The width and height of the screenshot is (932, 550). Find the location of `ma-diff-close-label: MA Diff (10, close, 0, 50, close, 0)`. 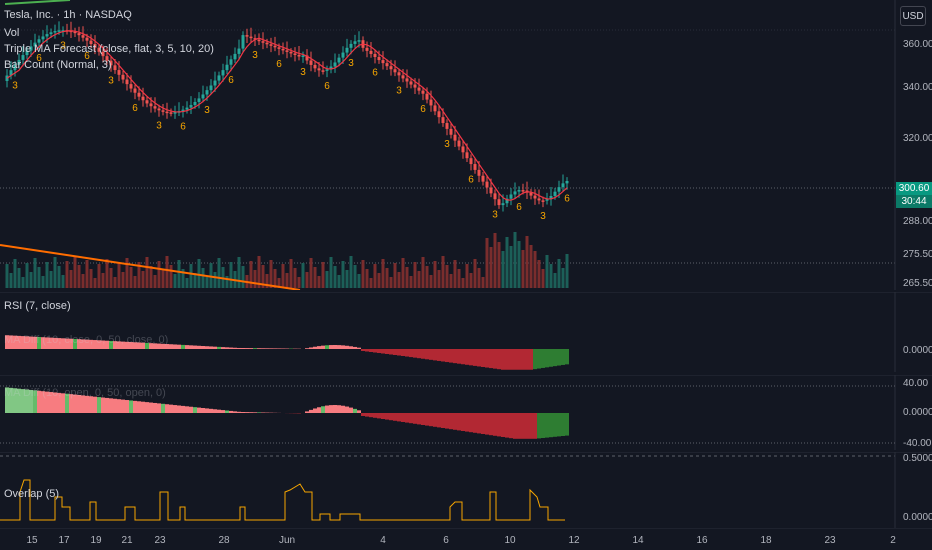

ma-diff-close-label: MA Diff (10, close, 0, 50, close, 0) is located at coordinates (86, 340).